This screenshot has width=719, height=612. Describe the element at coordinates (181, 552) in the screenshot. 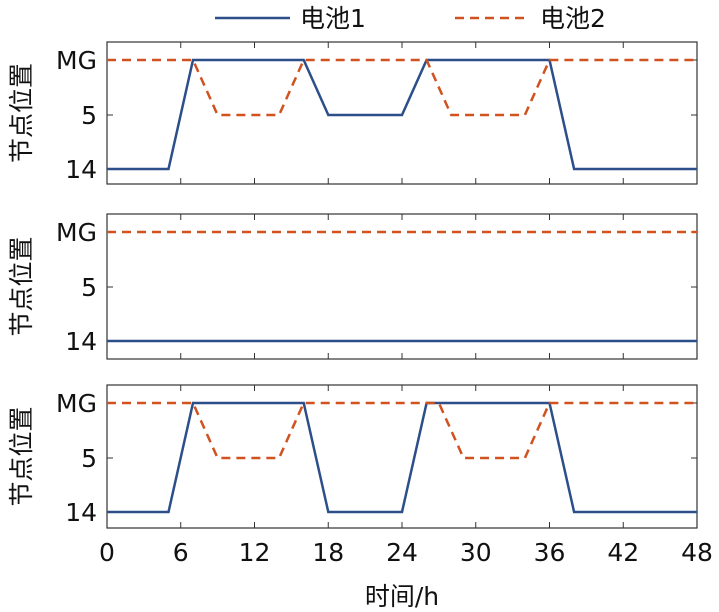

I see `x-tick-label: 6` at that location.